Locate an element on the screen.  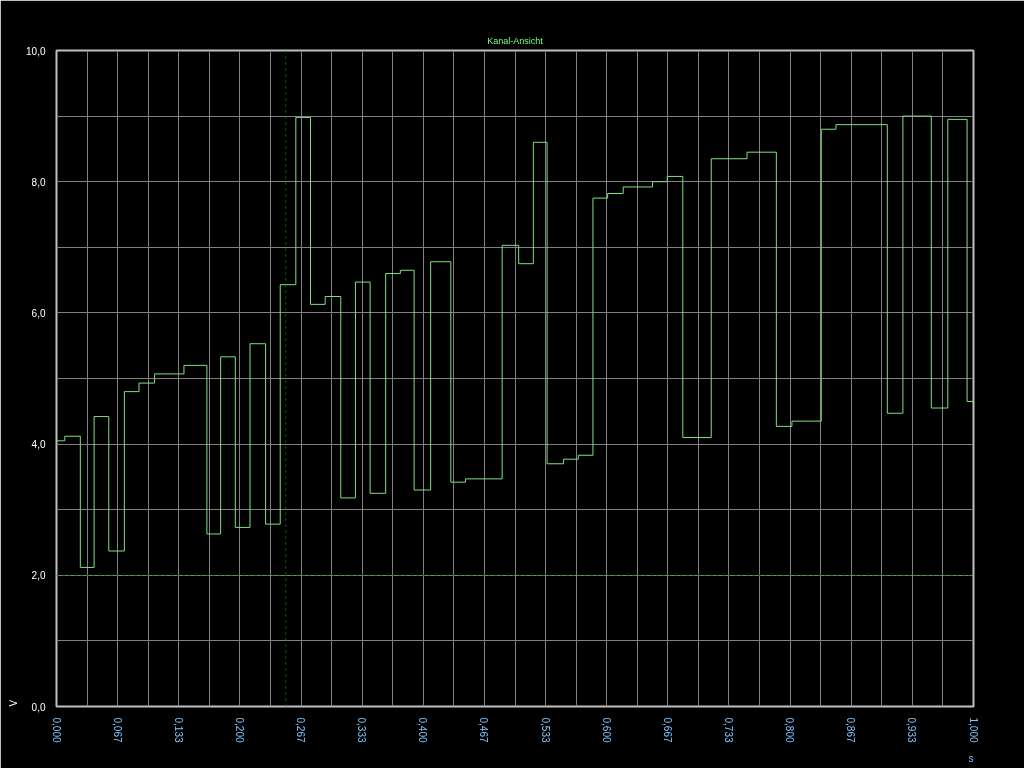
y-tick-label: 10,0 is located at coordinates (36, 51).